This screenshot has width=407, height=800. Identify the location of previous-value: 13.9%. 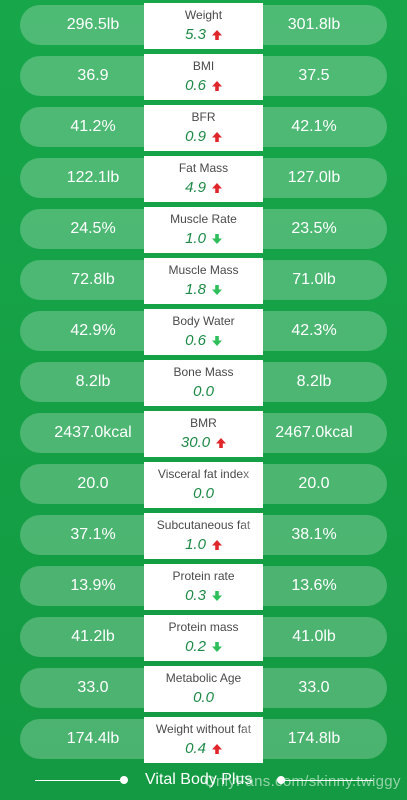
(93, 586).